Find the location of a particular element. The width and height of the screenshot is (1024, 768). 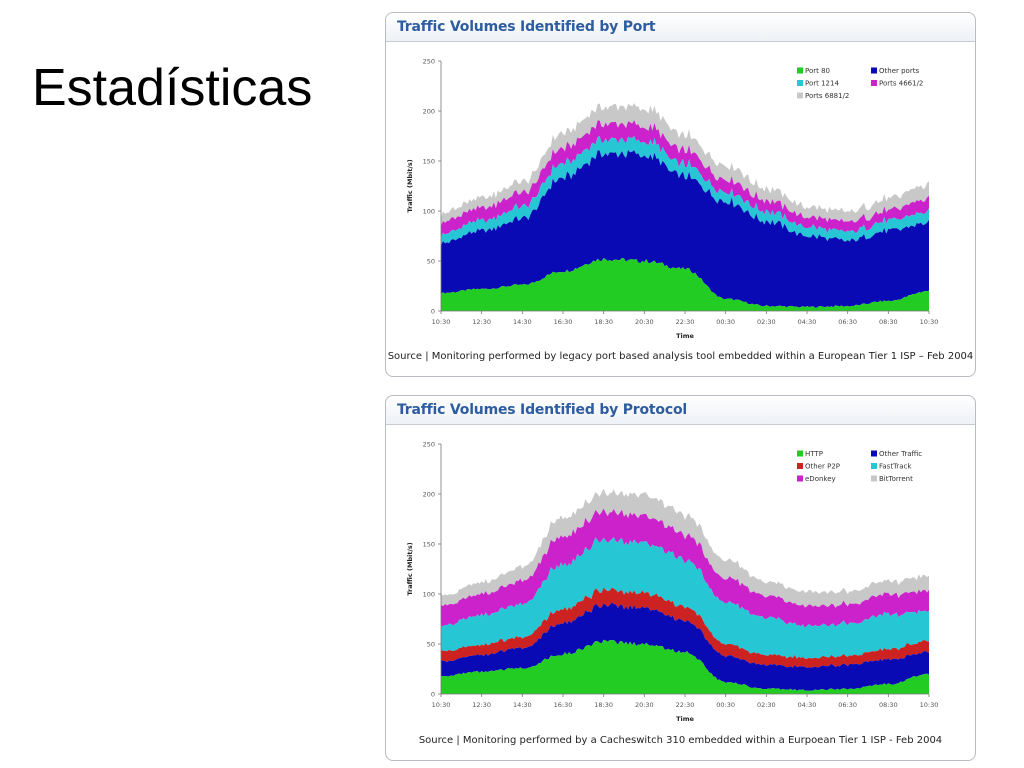

port-chart-xtick-label: 02:30 is located at coordinates (766, 322).